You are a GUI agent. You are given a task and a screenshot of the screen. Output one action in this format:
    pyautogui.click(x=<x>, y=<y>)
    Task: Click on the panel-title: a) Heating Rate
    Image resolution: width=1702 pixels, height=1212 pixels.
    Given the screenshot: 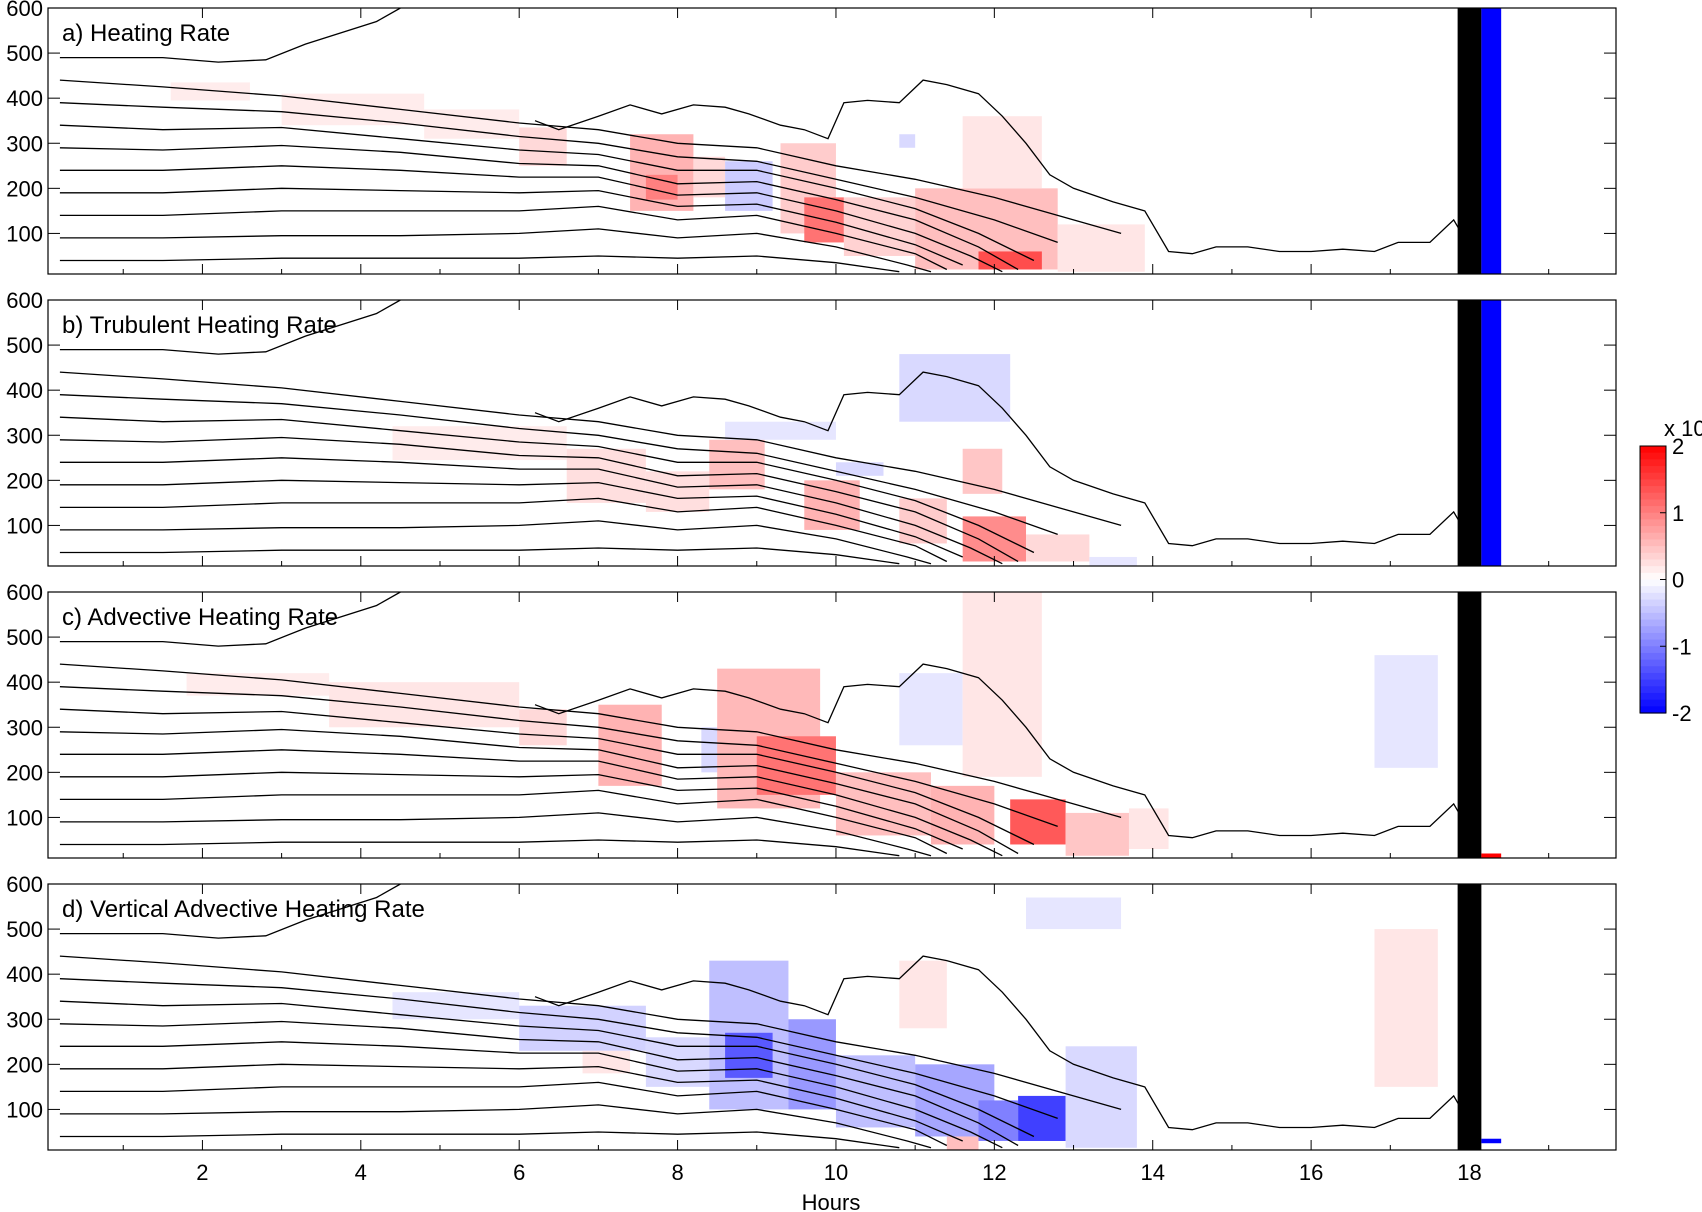 What is the action you would take?
    pyautogui.click(x=146, y=33)
    